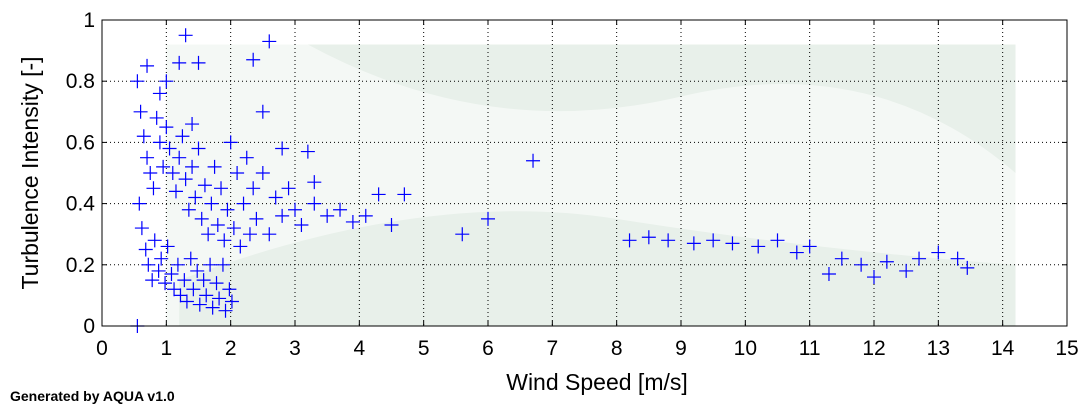  Describe the element at coordinates (617, 348) in the screenshot. I see `x-tick-label: 8` at that location.